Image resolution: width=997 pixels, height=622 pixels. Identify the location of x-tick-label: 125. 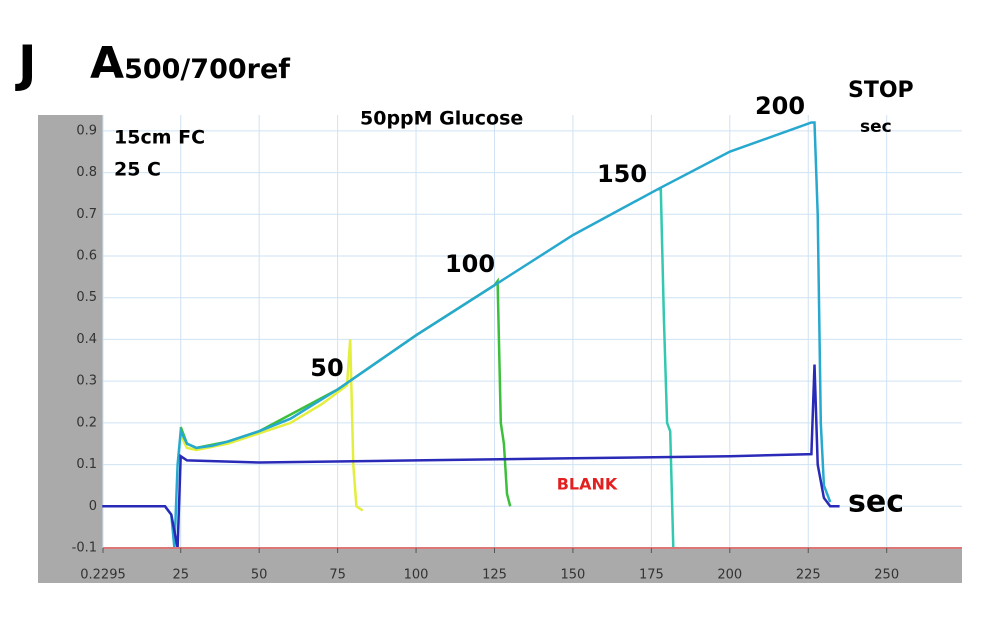
(494, 575).